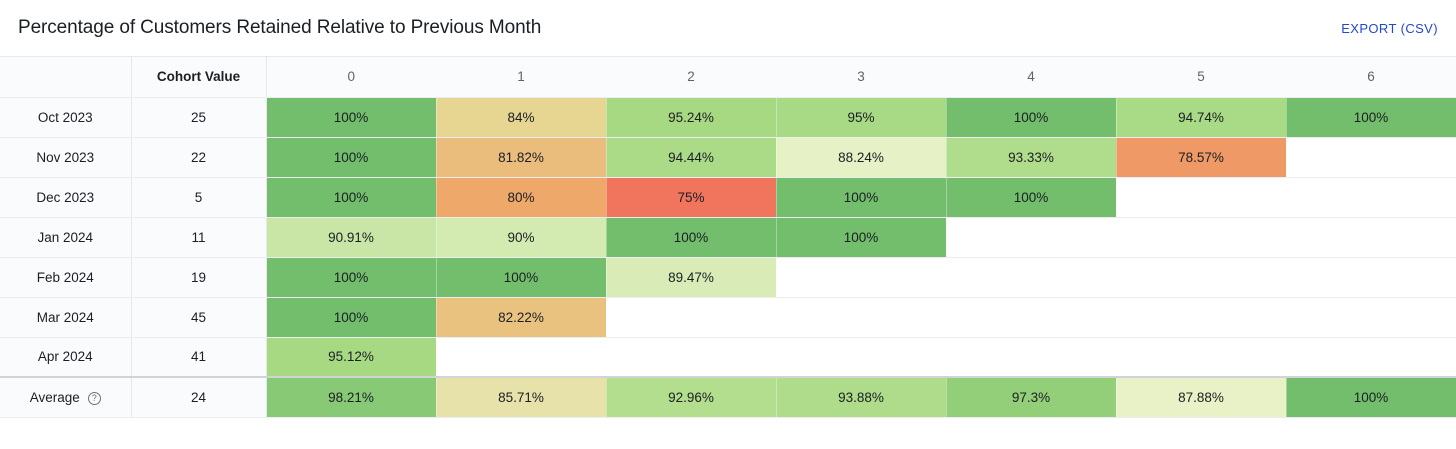 The width and height of the screenshot is (1456, 449). I want to click on retention-cell: 93.88%, so click(861, 397).